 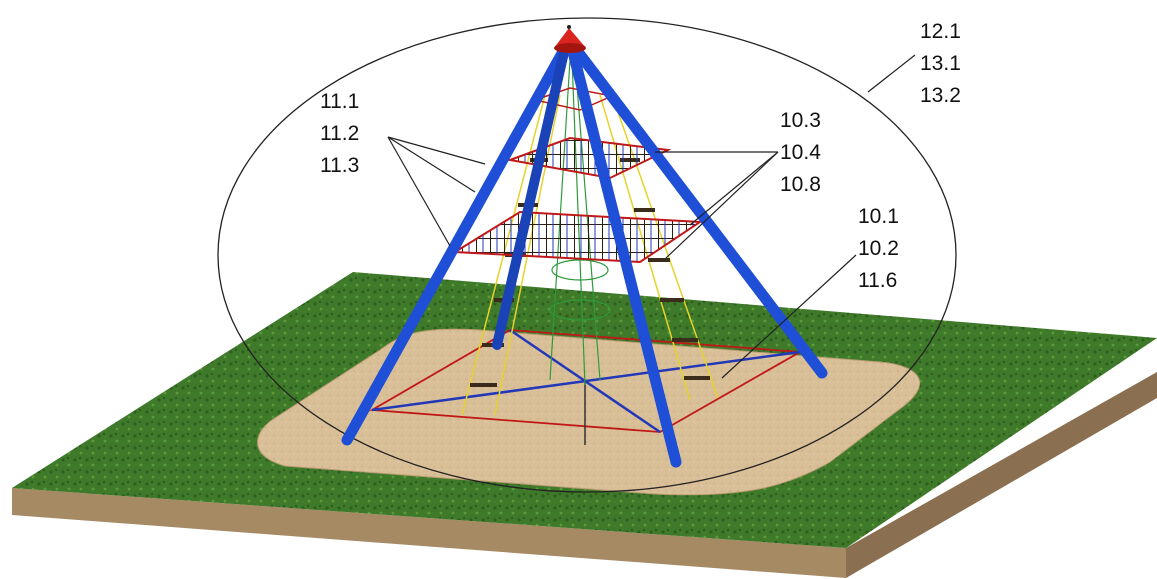 What do you see at coordinates (800, 184) in the screenshot?
I see `callout-mid-line-3: 10.8` at bounding box center [800, 184].